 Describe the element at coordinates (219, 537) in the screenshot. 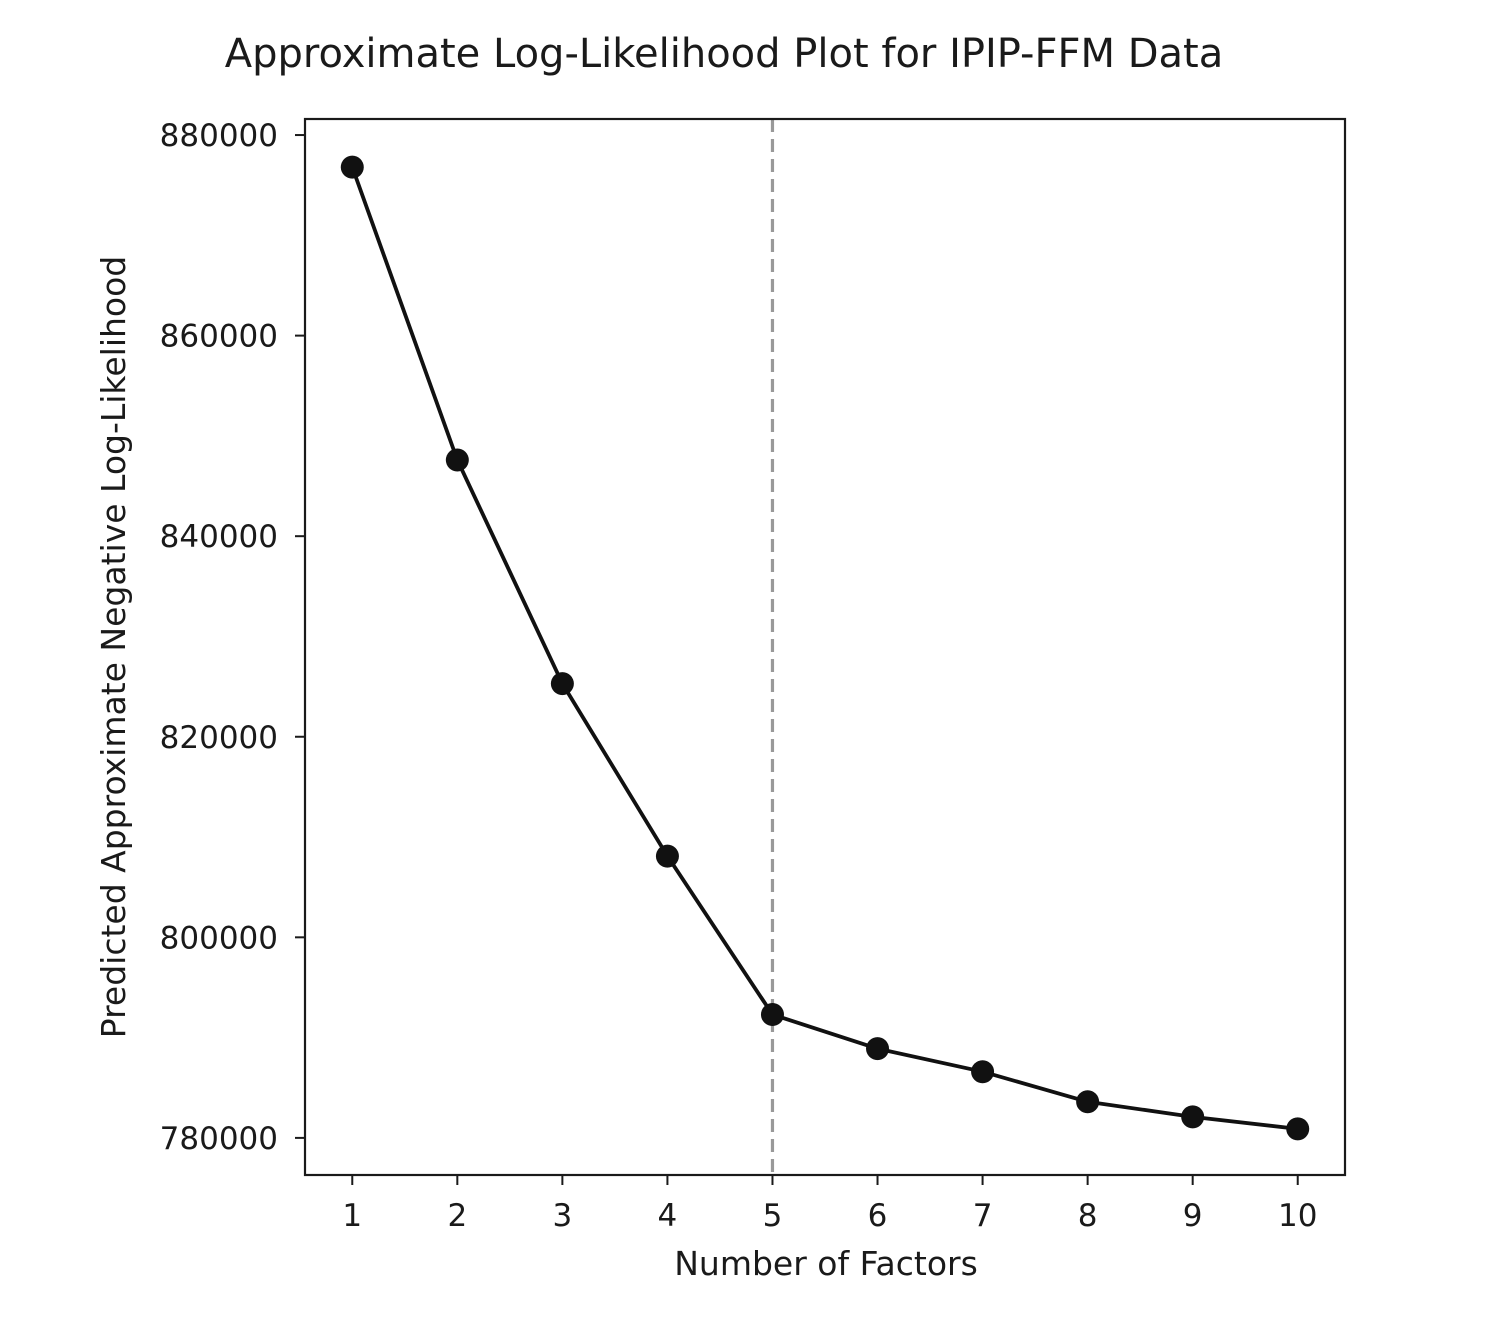

I see `y-tick-label: 840000` at that location.